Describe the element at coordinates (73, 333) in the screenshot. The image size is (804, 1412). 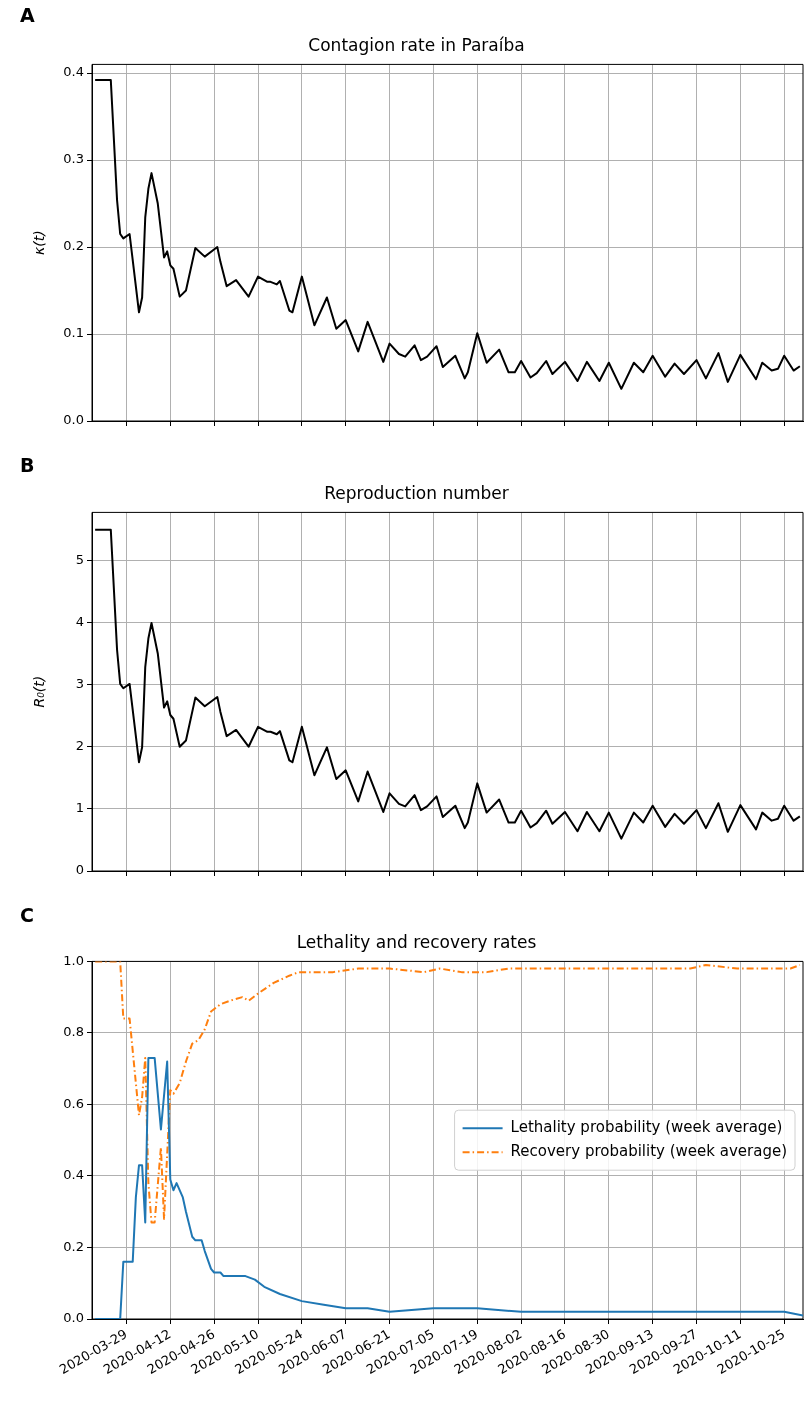
I see `y-tick-label: 0.1` at that location.